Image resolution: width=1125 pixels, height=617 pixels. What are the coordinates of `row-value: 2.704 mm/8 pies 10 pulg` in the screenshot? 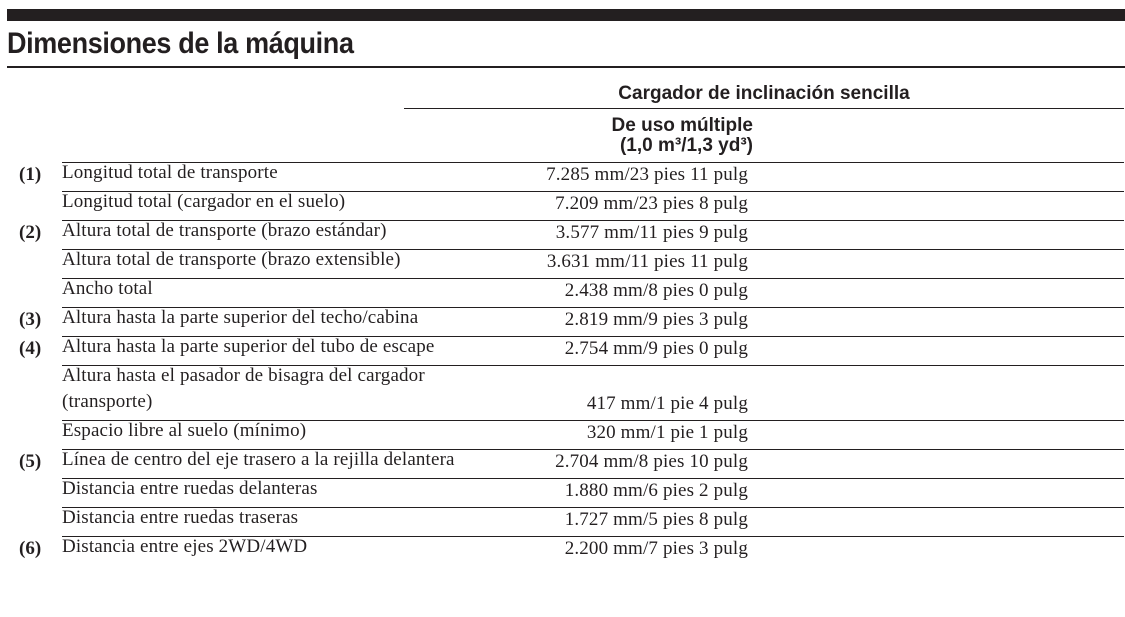 It's located at (651, 461).